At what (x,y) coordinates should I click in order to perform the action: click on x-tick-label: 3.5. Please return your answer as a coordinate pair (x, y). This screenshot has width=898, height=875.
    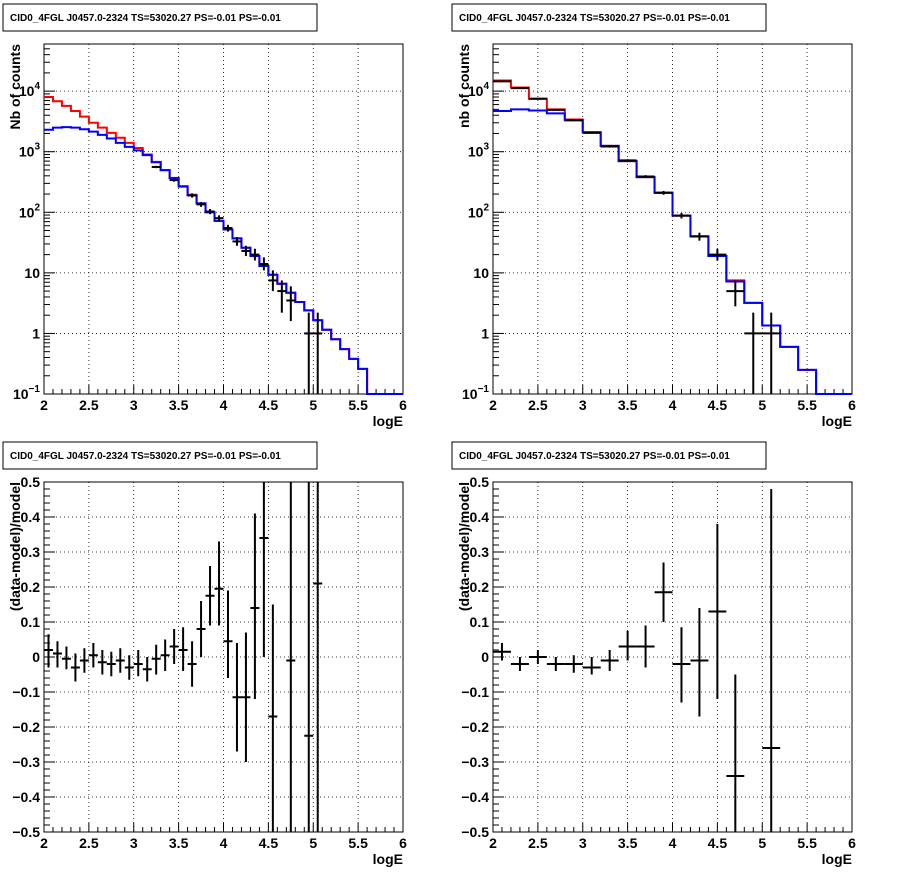
    Looking at the image, I should click on (628, 405).